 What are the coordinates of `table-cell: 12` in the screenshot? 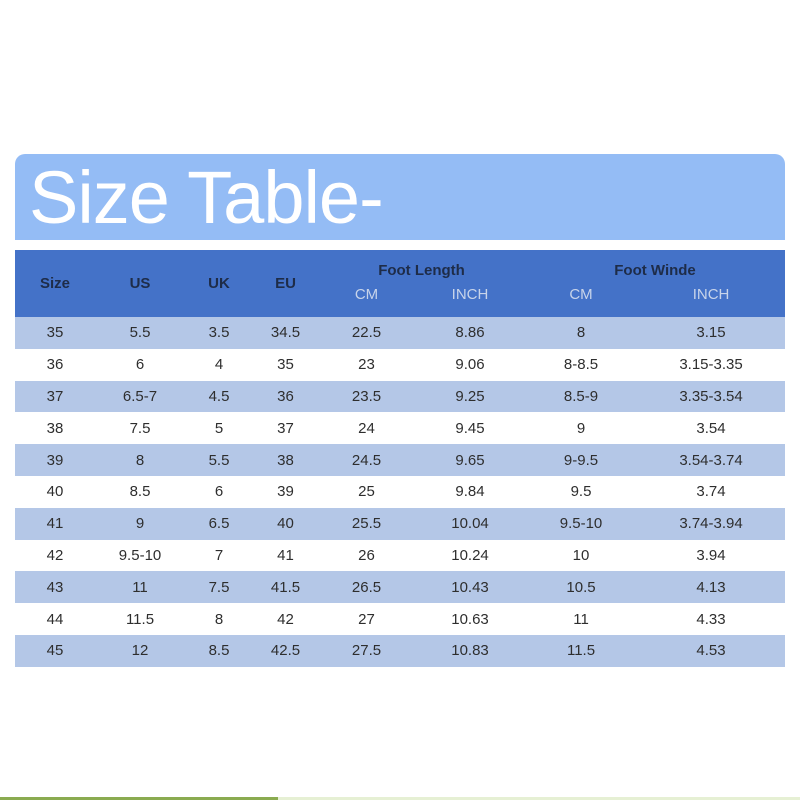 It's located at (140, 650).